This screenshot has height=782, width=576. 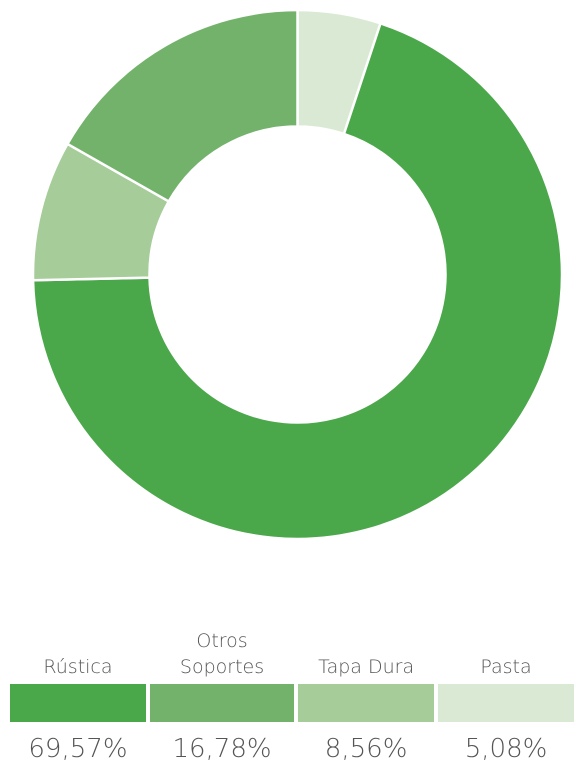 I want to click on value-label: 5,08%, so click(x=506, y=749).